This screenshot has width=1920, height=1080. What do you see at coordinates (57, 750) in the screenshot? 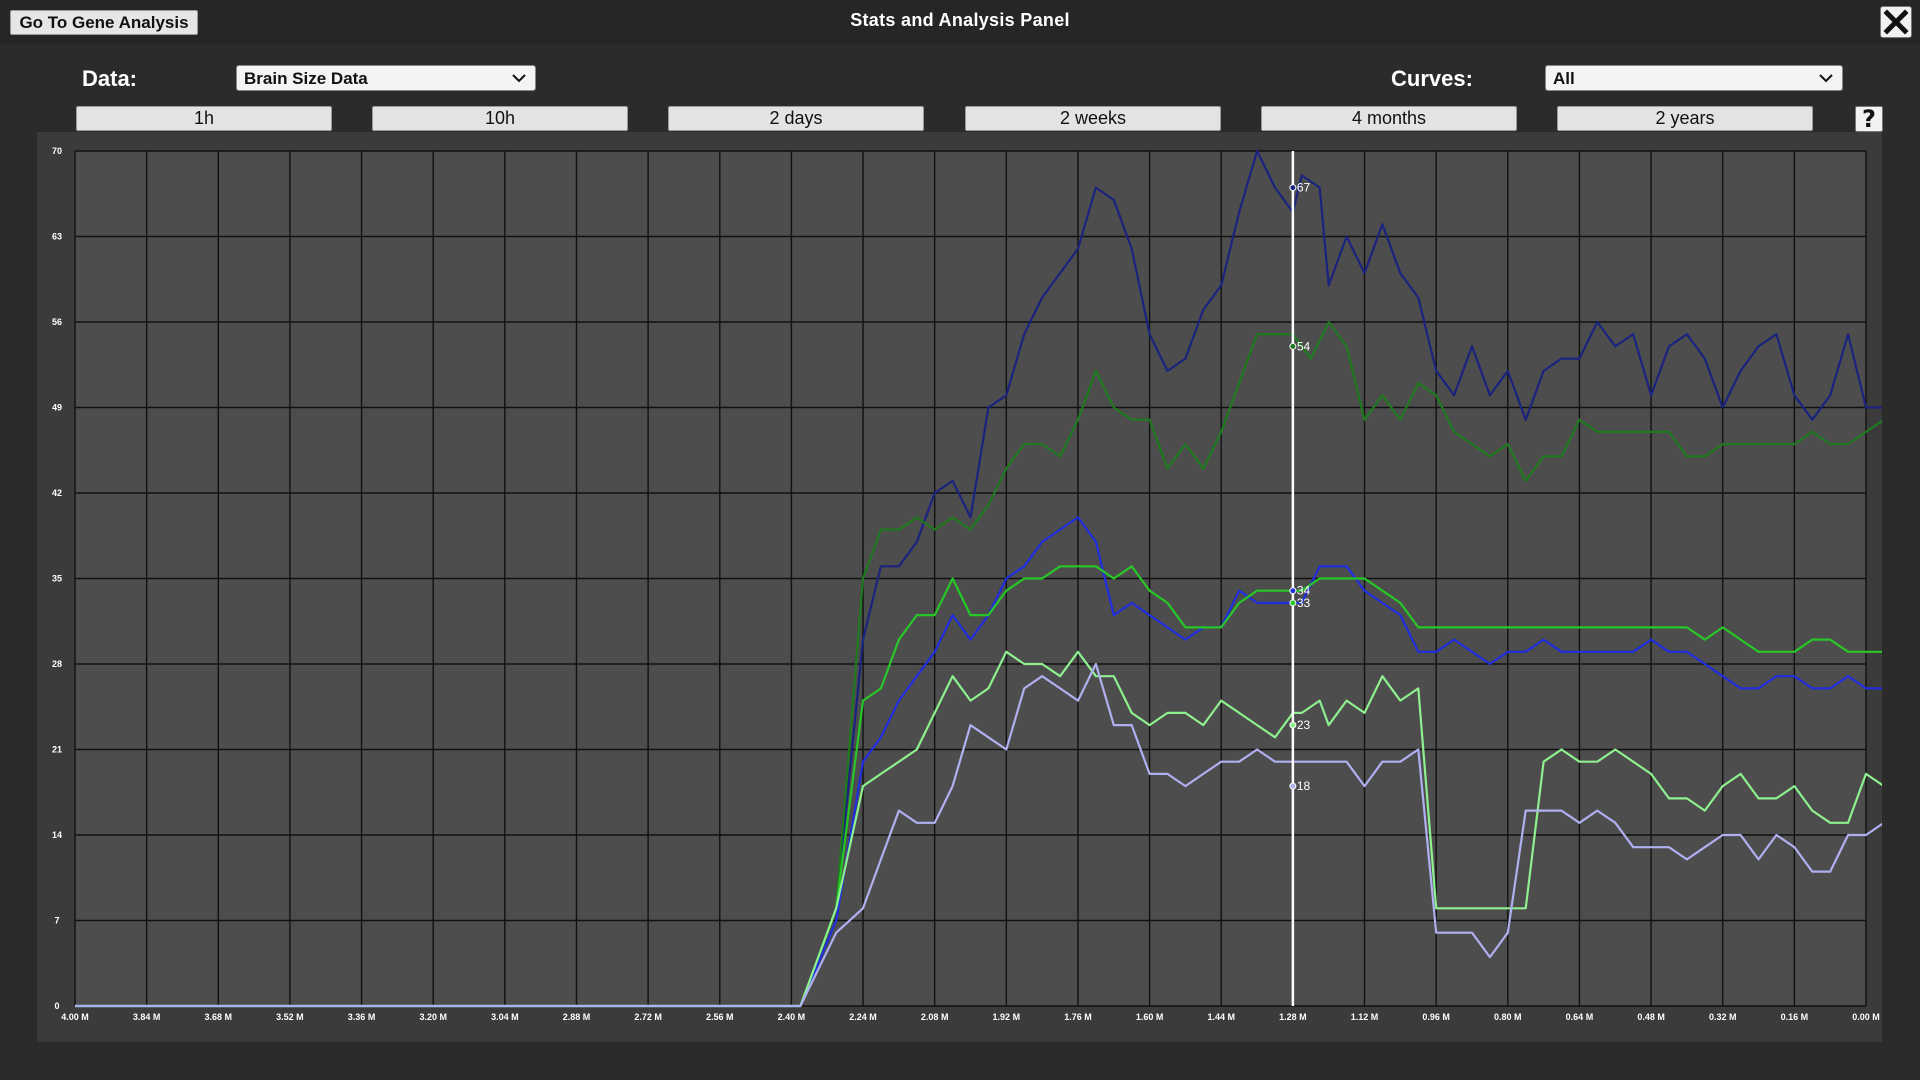
I see `y-tick-label: 21` at bounding box center [57, 750].